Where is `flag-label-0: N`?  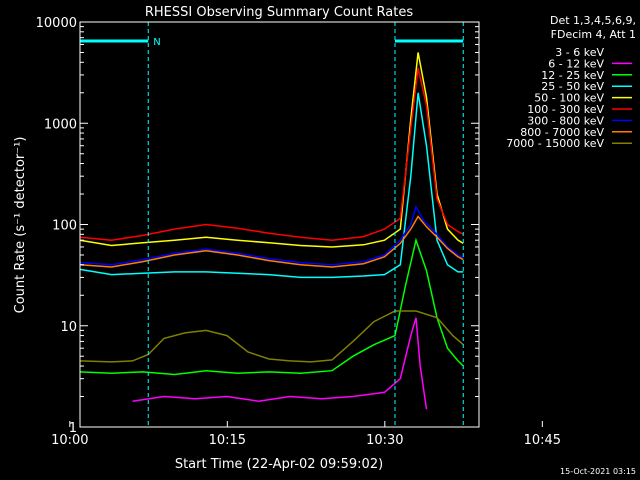
flag-label-0: N is located at coordinates (156, 42).